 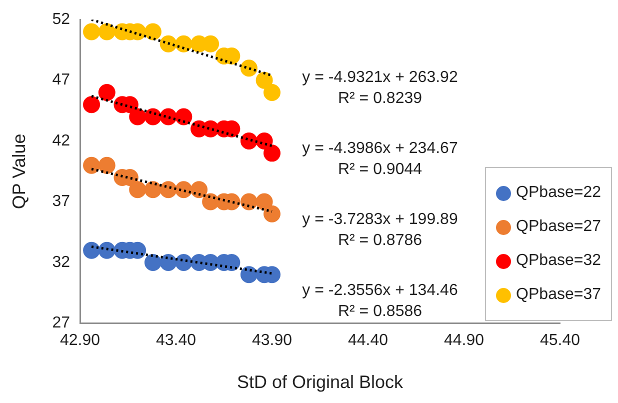 What do you see at coordinates (380, 99) in the screenshot?
I see `annotation: R² = 0.8239` at bounding box center [380, 99].